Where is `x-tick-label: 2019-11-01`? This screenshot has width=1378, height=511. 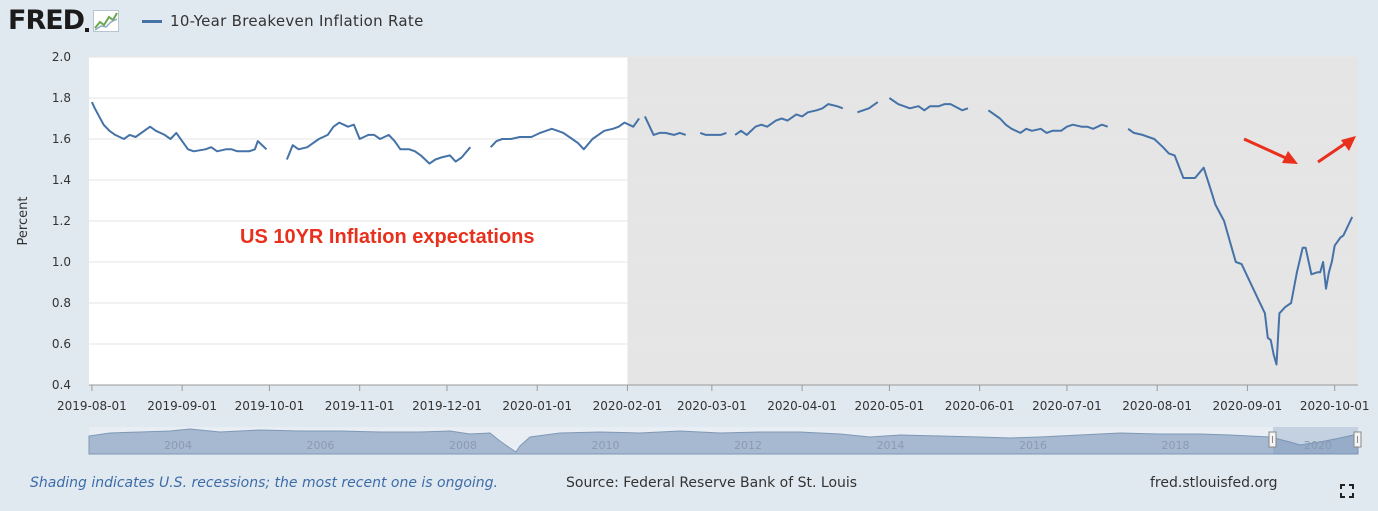
x-tick-label: 2019-11-01 is located at coordinates (360, 406).